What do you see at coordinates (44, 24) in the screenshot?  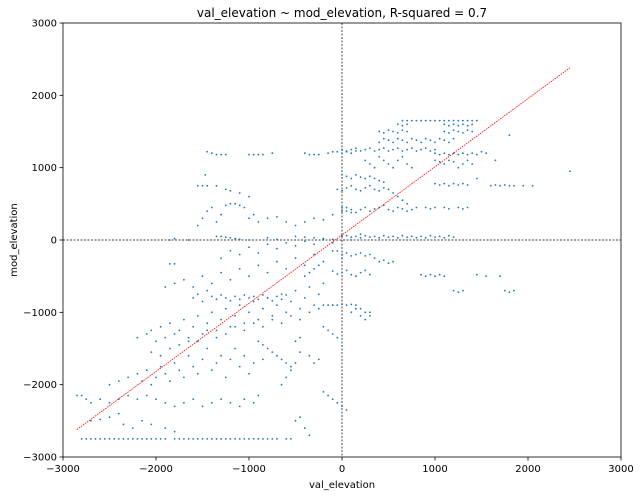 I see `y-tick-label: 3000` at bounding box center [44, 24].